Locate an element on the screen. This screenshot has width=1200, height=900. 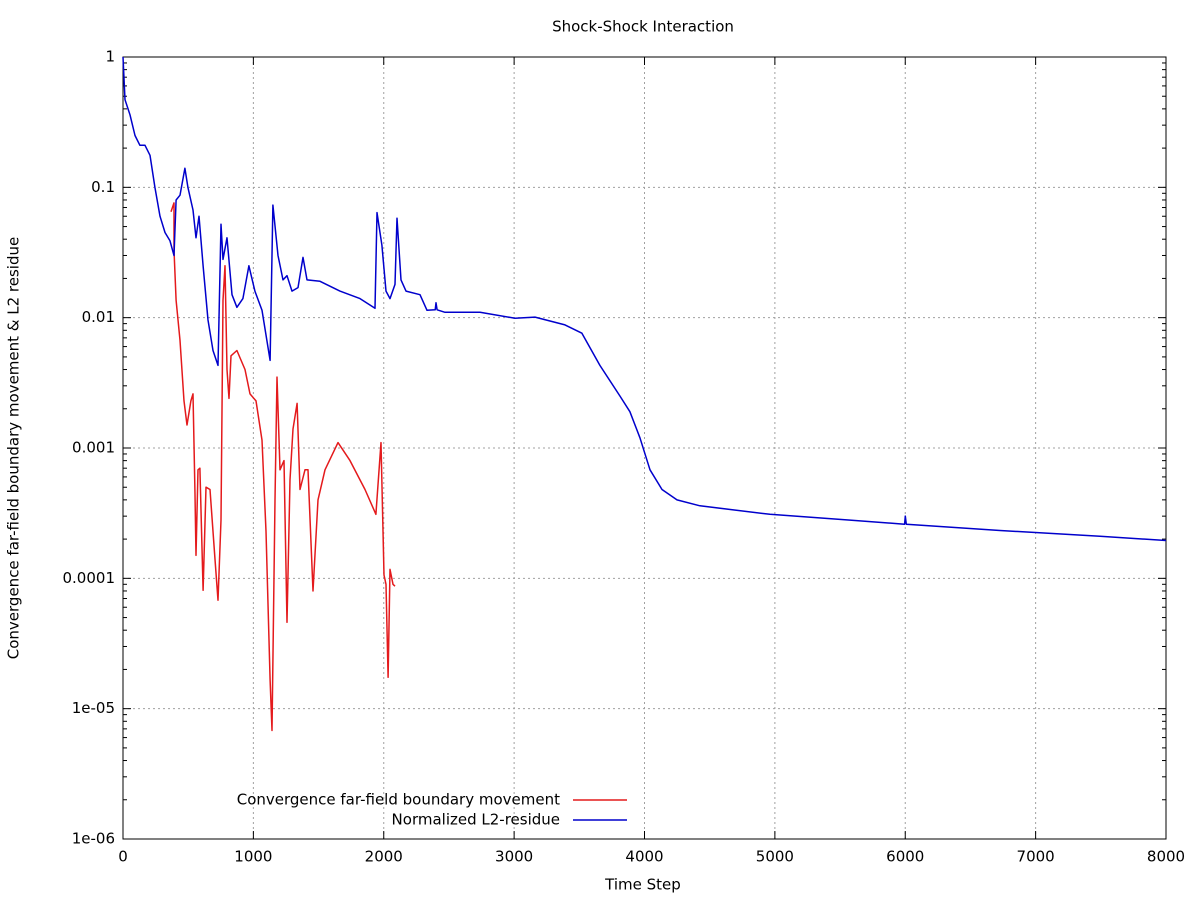
y-tick-label: 1e-05 is located at coordinates (93, 708).